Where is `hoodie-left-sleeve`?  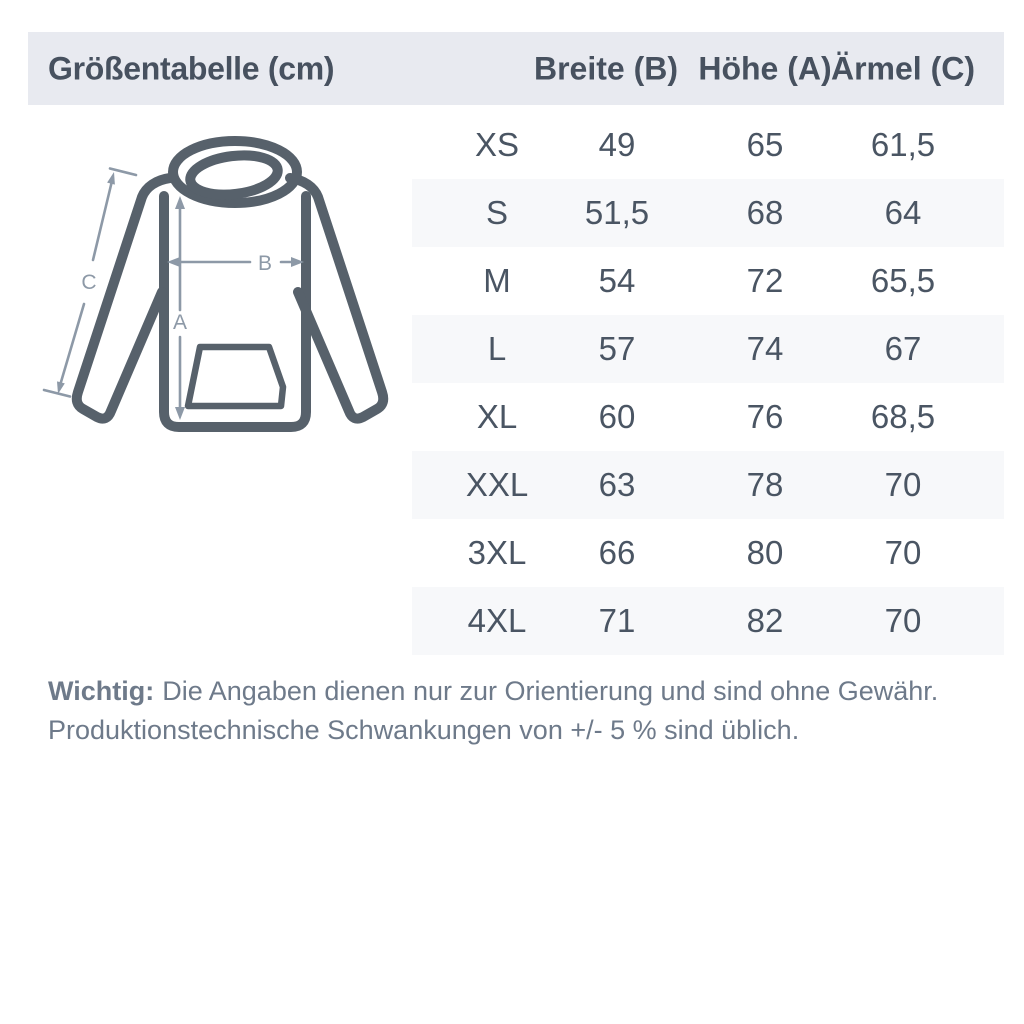
hoodie-left-sleeve is located at coordinates (123, 298).